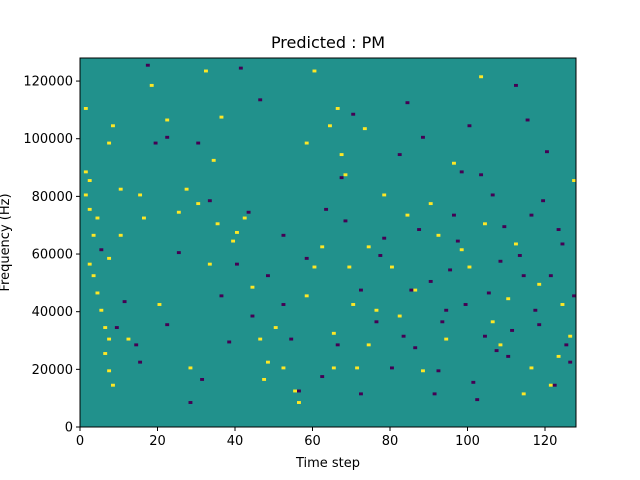 Image resolution: width=640 pixels, height=480 pixels. Describe the element at coordinates (312, 441) in the screenshot. I see `x-tick-label: 60` at that location.